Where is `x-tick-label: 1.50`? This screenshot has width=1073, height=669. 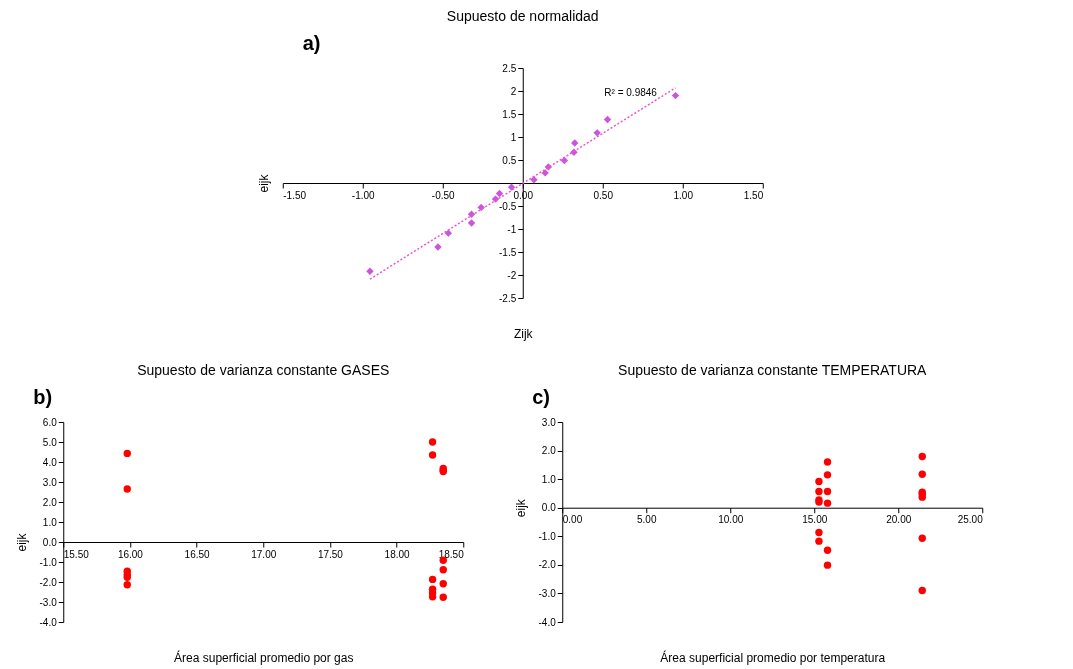 x-tick-label: 1.50 is located at coordinates (753, 195).